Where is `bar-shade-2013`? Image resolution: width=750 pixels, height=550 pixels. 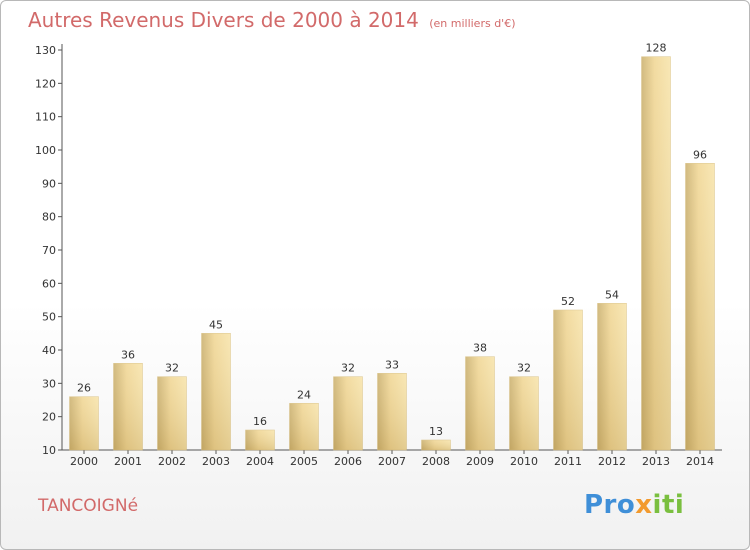 bar-shade-2013 is located at coordinates (656, 253).